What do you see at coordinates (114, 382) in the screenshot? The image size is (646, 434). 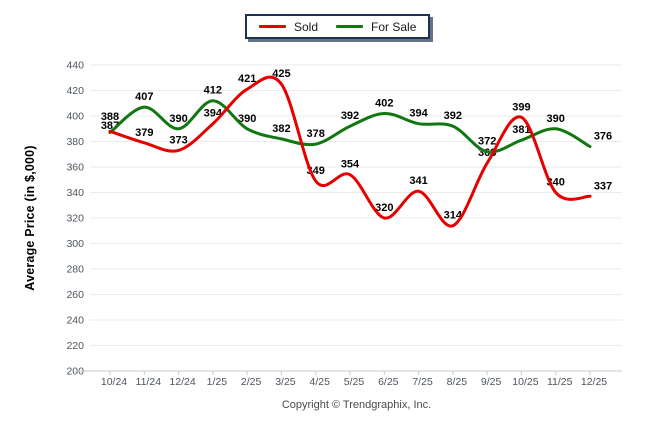 I see `x-axis-tick-label: 10/24` at bounding box center [114, 382].